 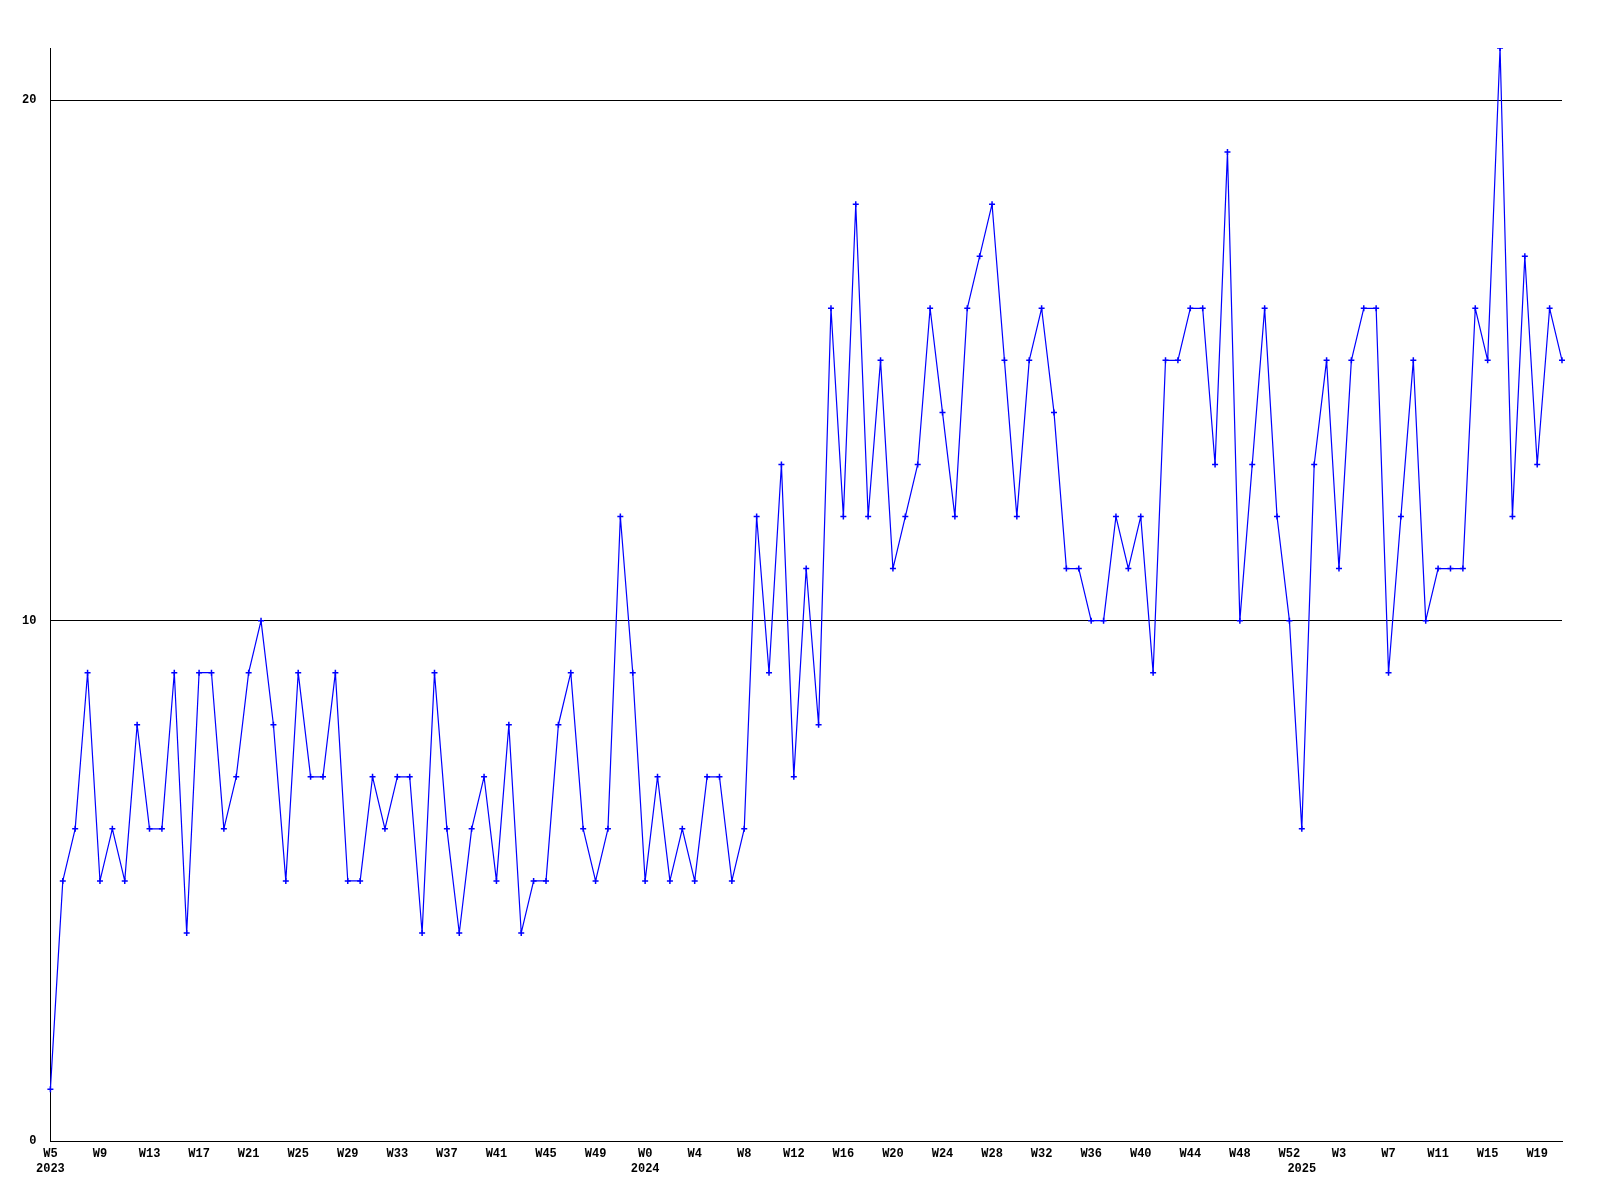 I want to click on x-tick-label: W20, so click(x=893, y=1154).